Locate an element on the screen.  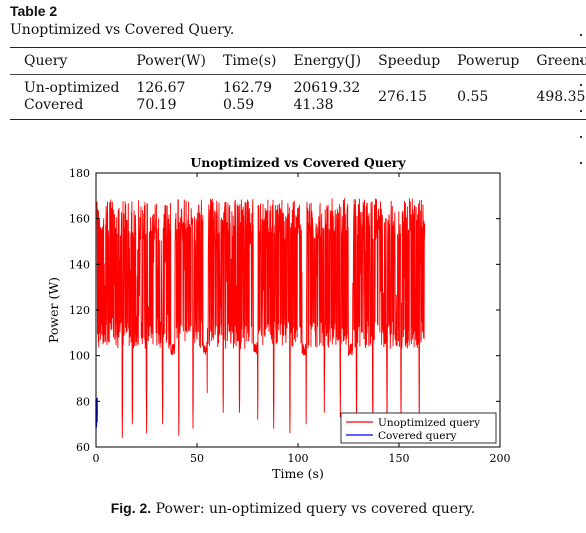
col-header-greenup: Greenup is located at coordinates (561, 61).